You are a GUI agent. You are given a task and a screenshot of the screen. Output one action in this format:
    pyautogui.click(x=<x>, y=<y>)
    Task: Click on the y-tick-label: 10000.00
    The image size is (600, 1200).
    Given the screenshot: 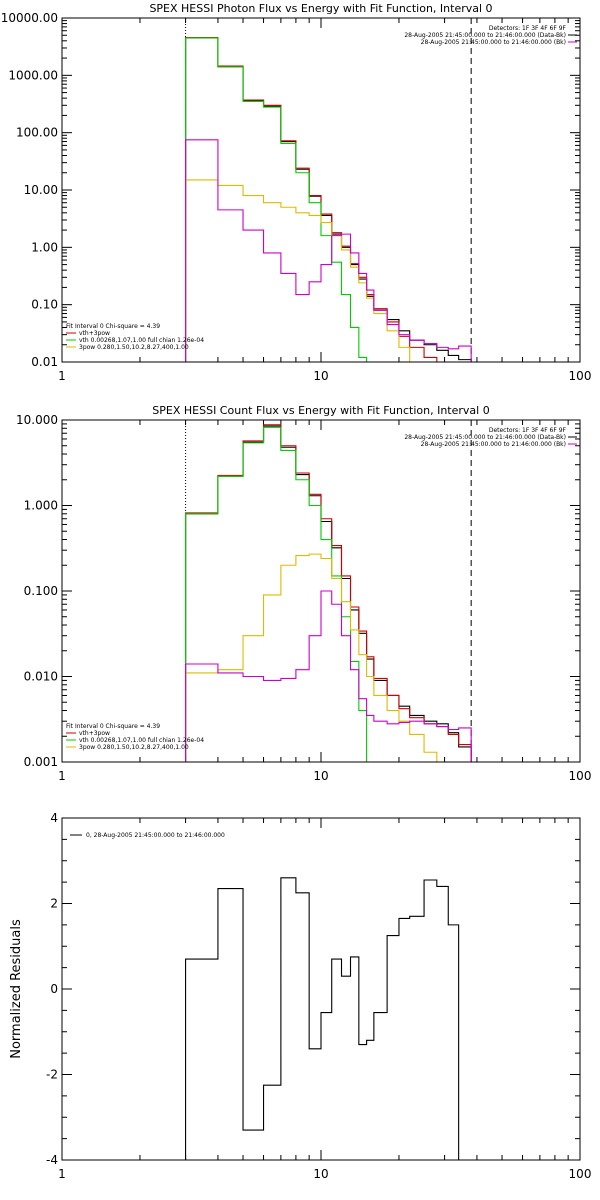 What is the action you would take?
    pyautogui.click(x=29, y=18)
    